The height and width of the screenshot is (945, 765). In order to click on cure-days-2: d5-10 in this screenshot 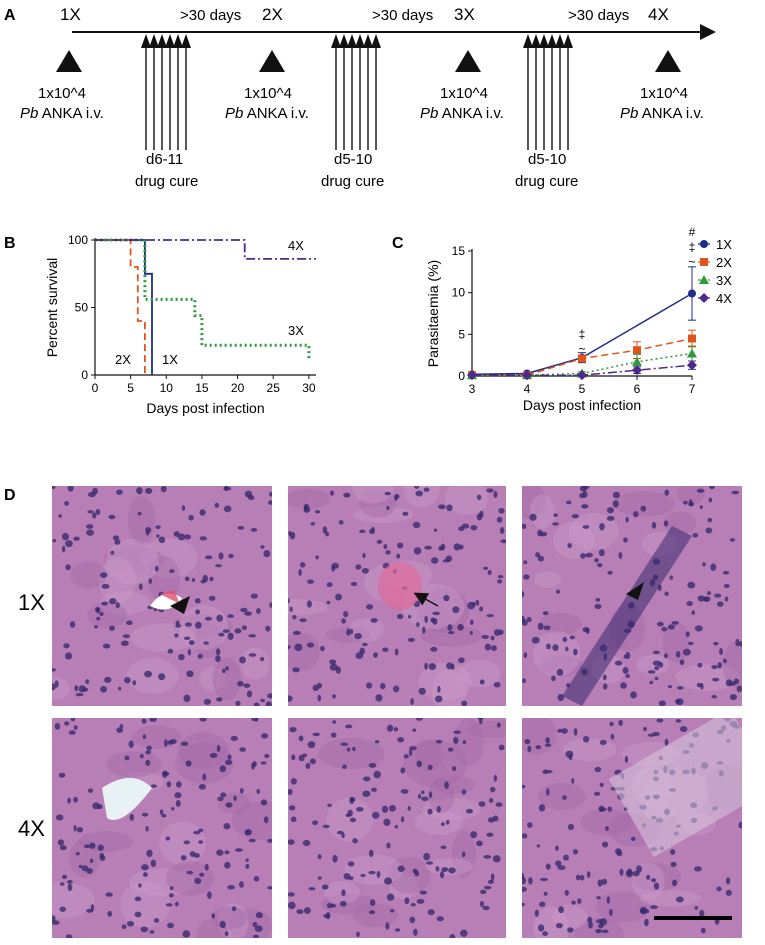, I will do `click(353, 159)`.